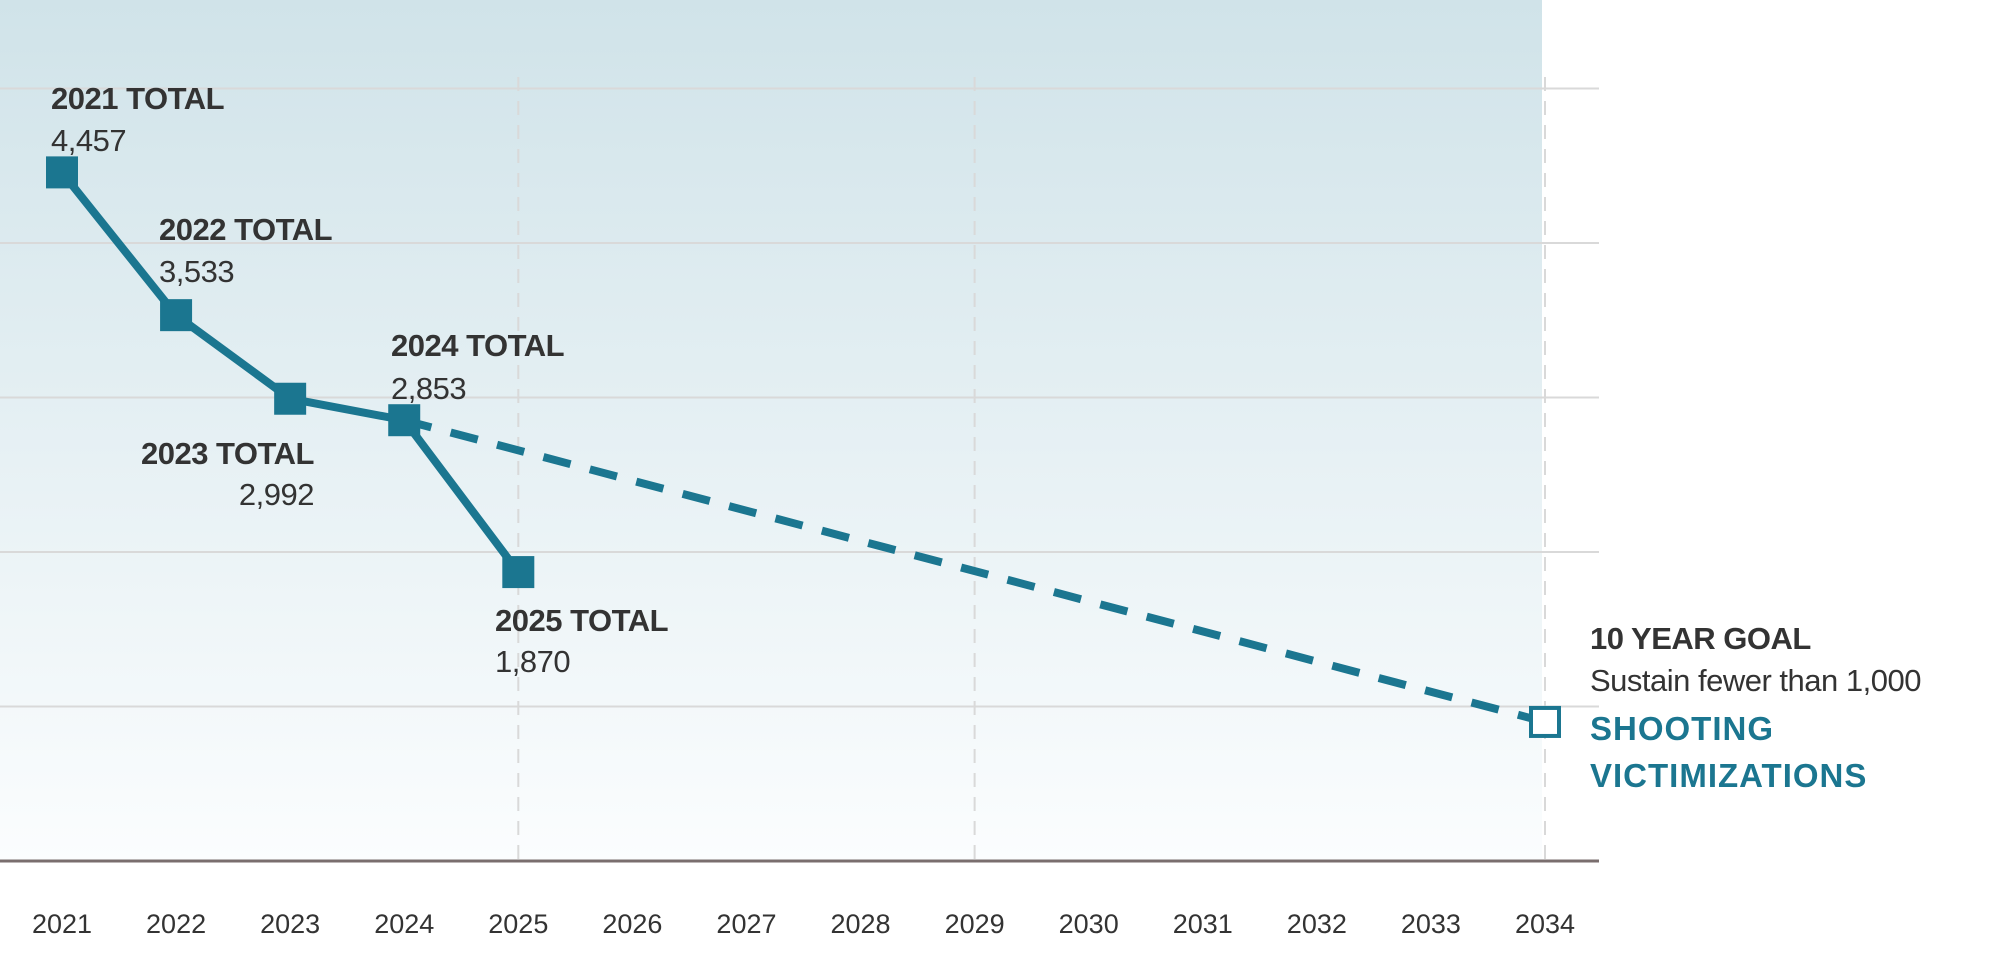  Describe the element at coordinates (1317, 924) in the screenshot. I see `x-tick-label: 2032` at that location.